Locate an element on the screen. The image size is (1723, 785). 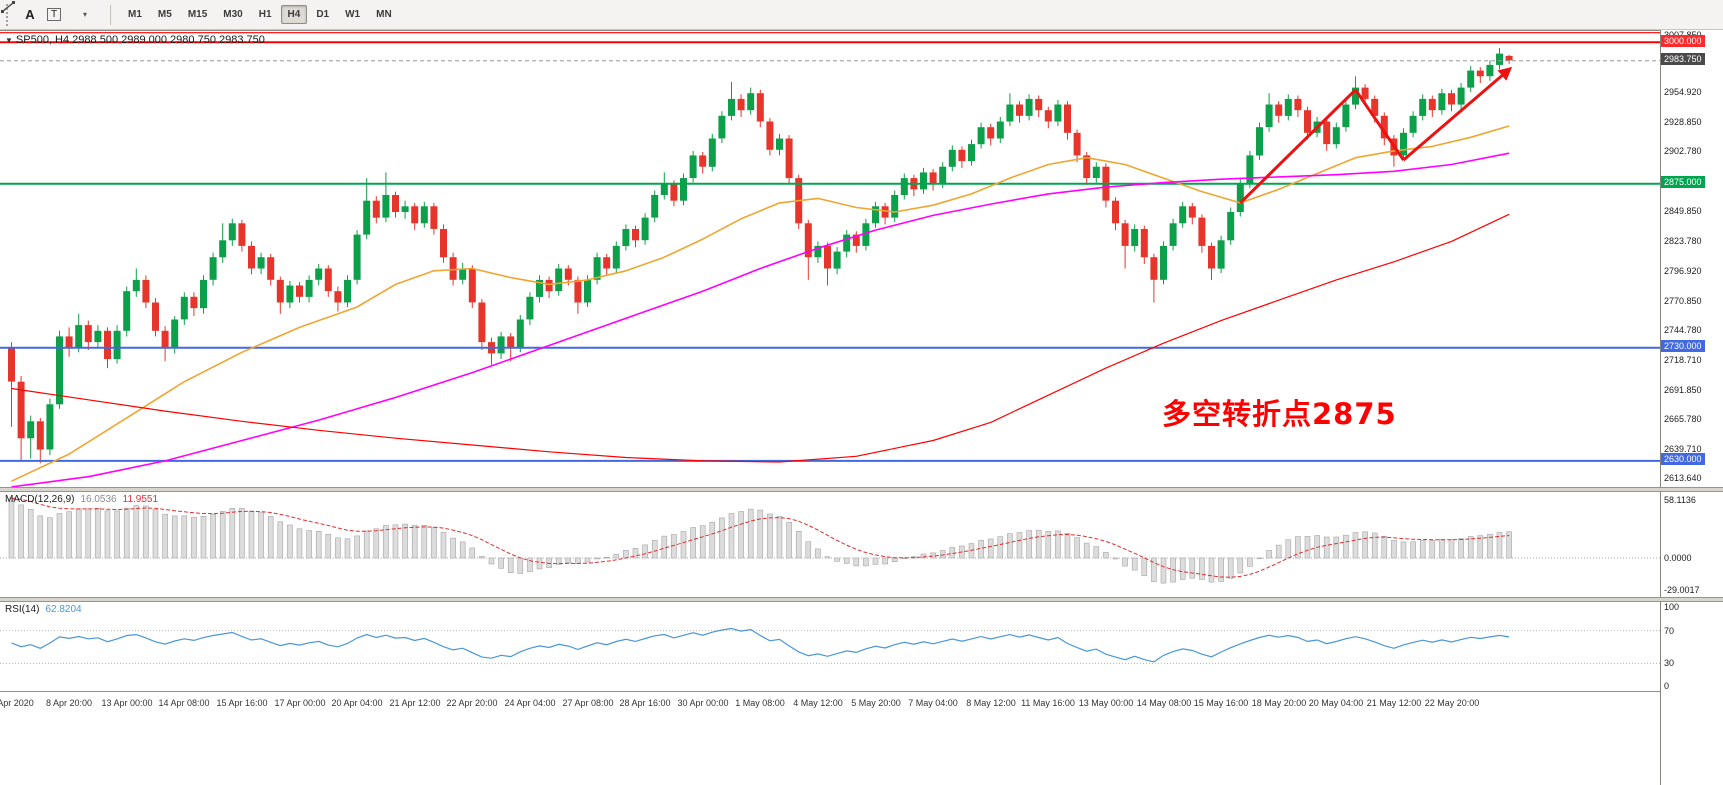
time-axis-label: 21 May 12:00 is located at coordinates (1394, 703).